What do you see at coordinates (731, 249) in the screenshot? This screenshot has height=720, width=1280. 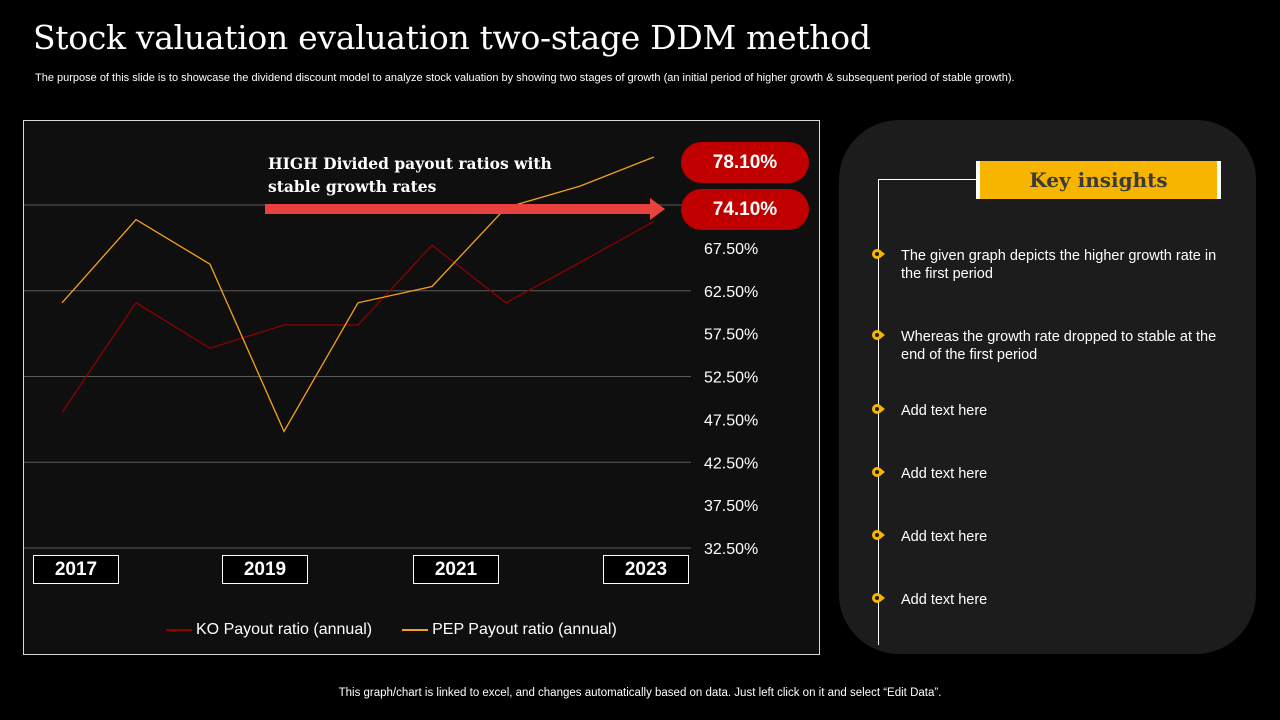 I see `y-tick-label: 67.50%` at bounding box center [731, 249].